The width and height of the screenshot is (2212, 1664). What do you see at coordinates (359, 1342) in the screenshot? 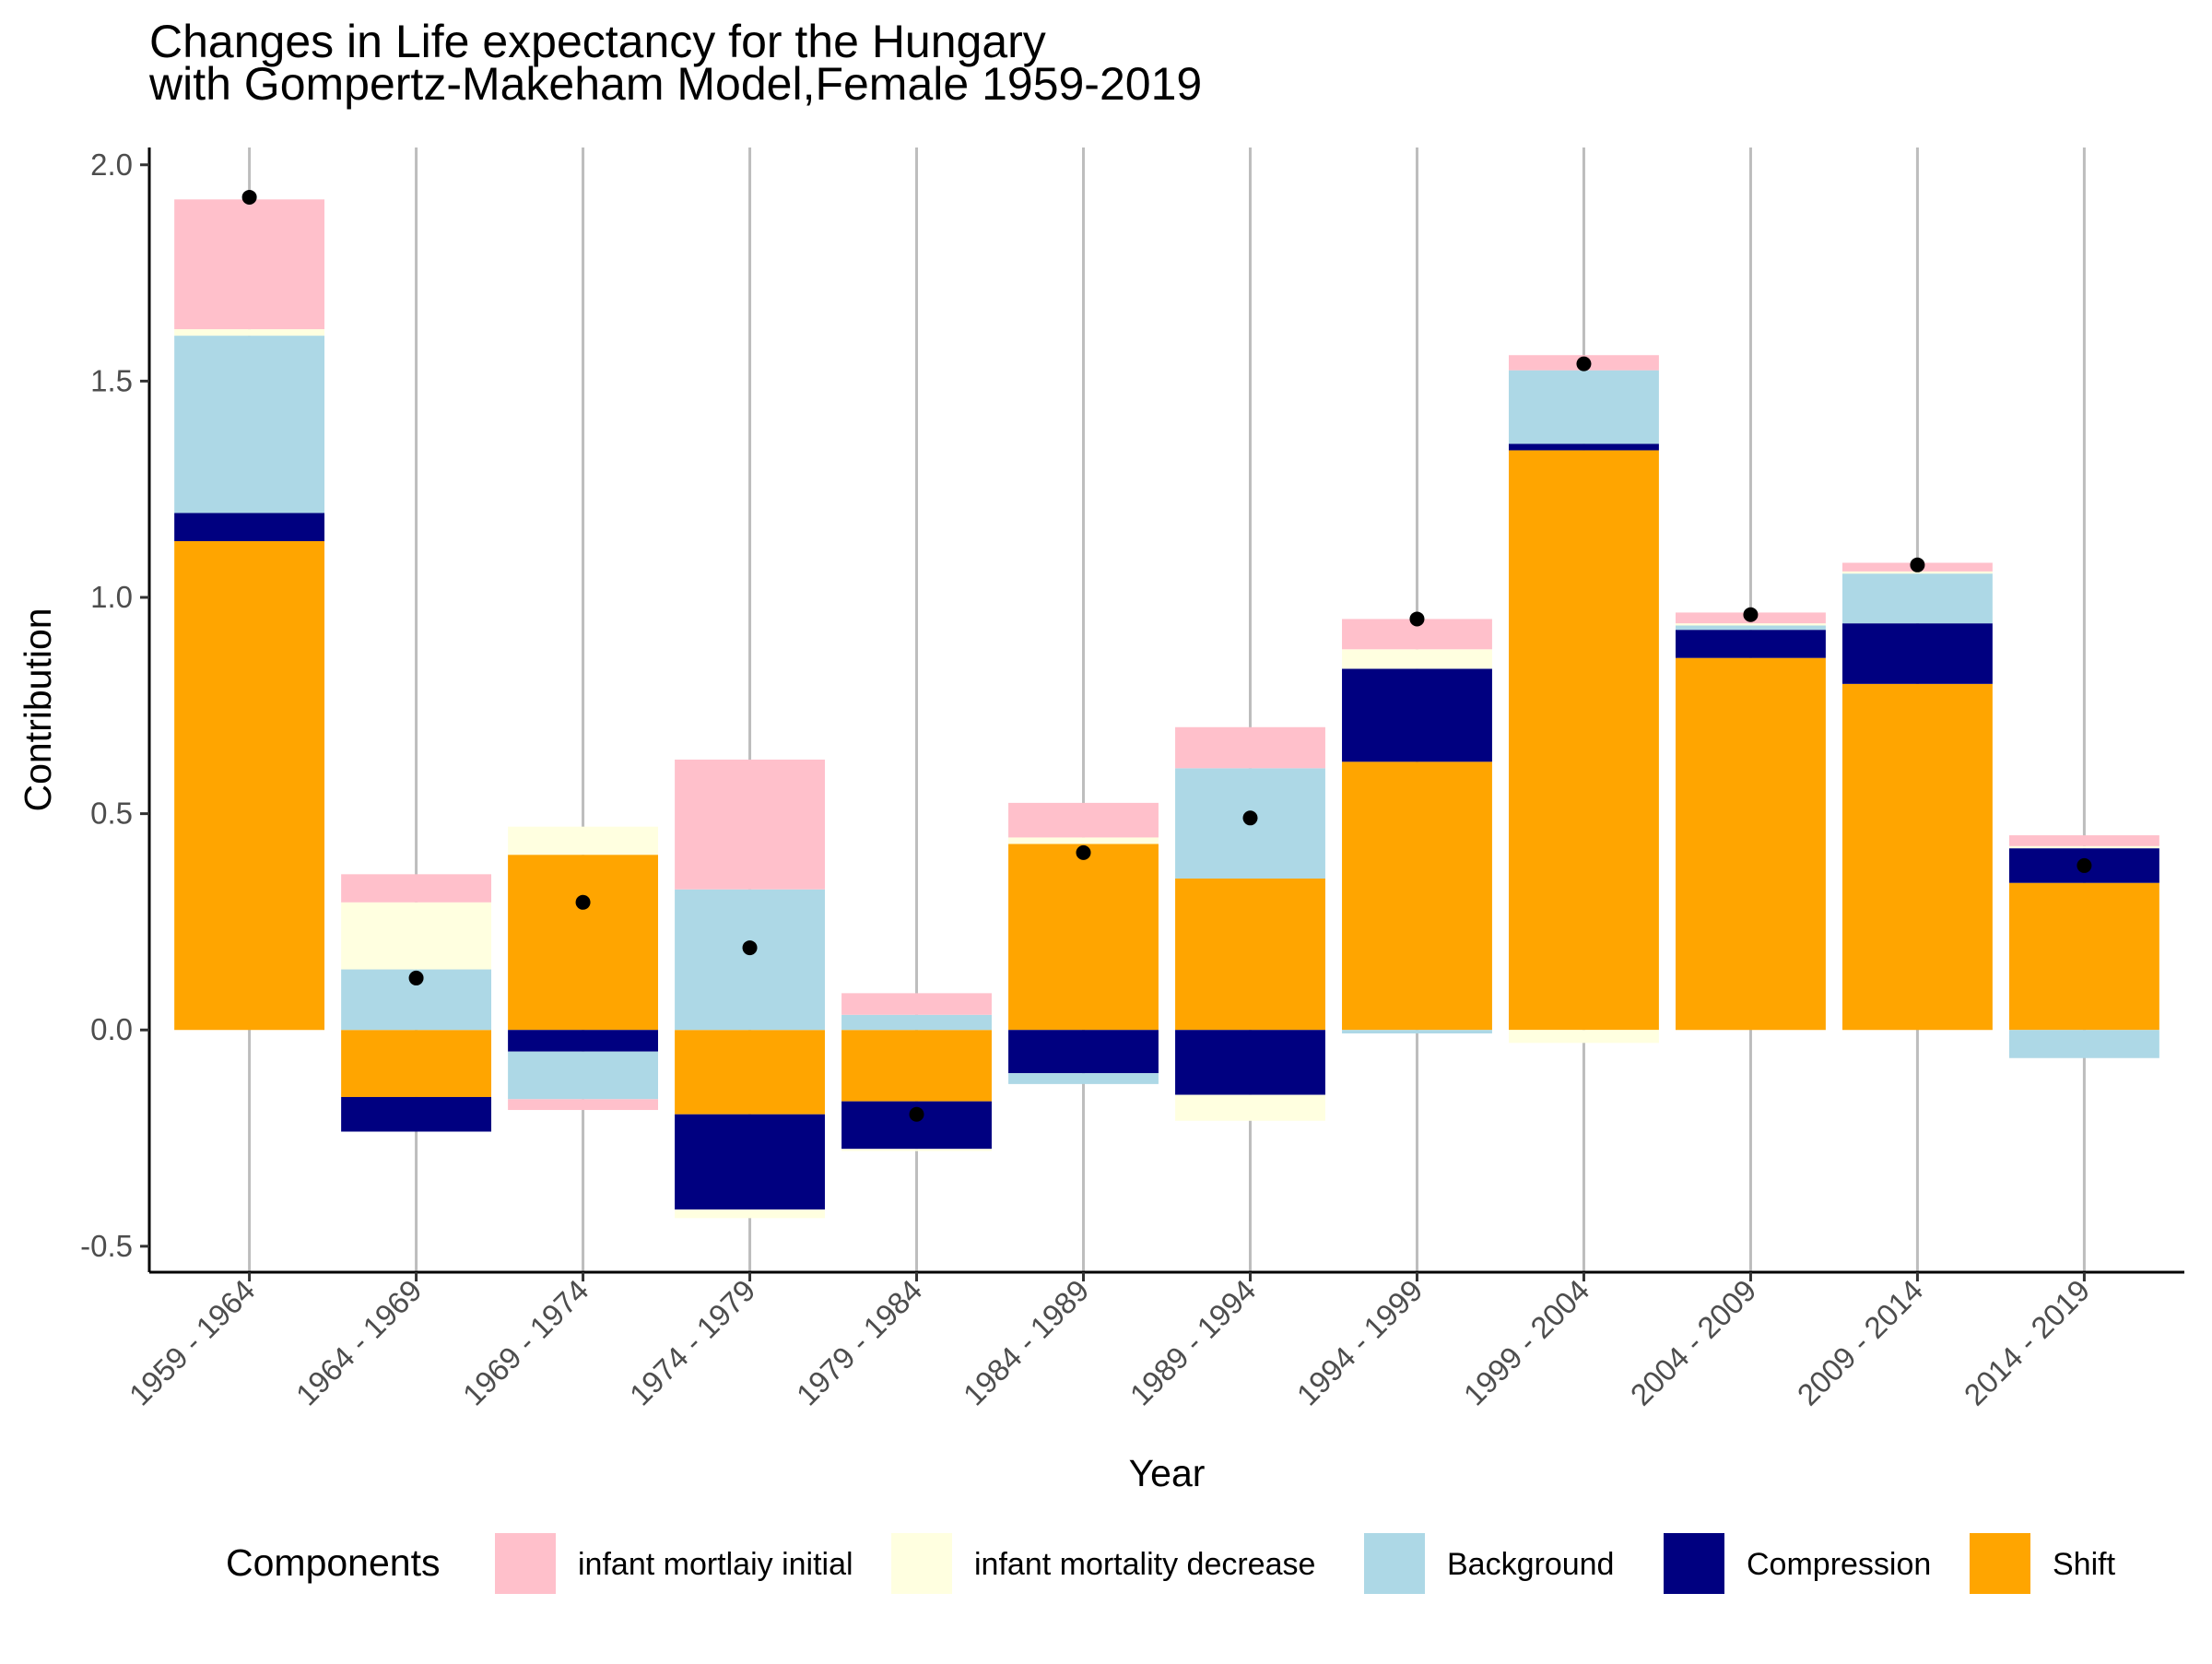
I see `x-tick-label: 1964 - 1969` at bounding box center [359, 1342].